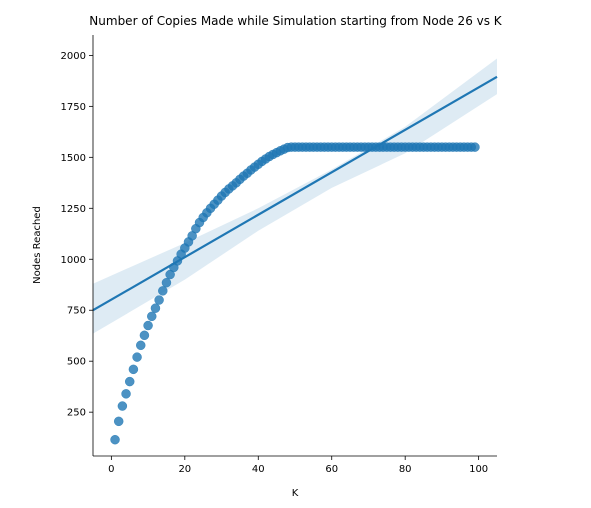 The image size is (591, 508). What do you see at coordinates (73, 56) in the screenshot?
I see `y-tick-label: 2000` at bounding box center [73, 56].